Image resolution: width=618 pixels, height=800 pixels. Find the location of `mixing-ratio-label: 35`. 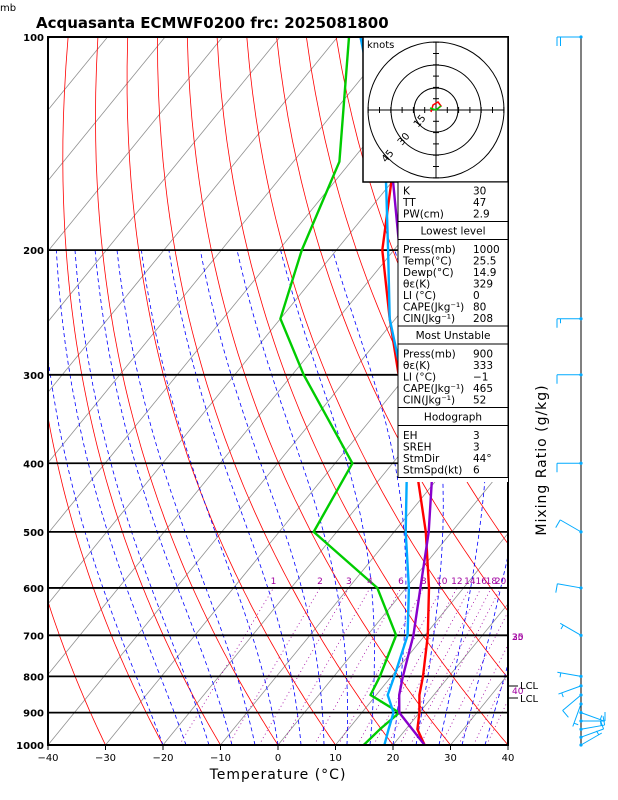

mixing-ratio-label: 35 is located at coordinates (517, 638).